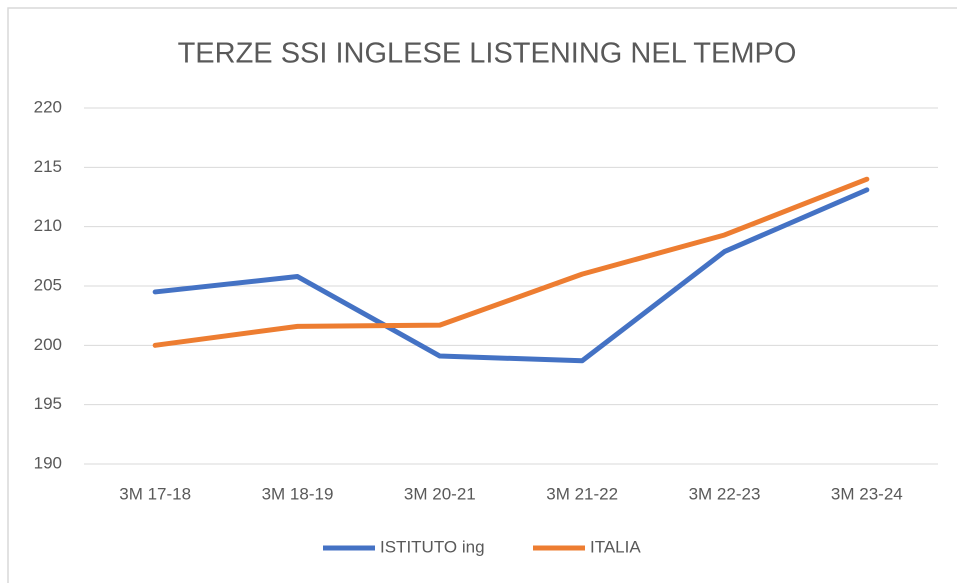 This screenshot has width=957, height=583. What do you see at coordinates (615, 546) in the screenshot?
I see `legend-label: ITALIA` at bounding box center [615, 546].